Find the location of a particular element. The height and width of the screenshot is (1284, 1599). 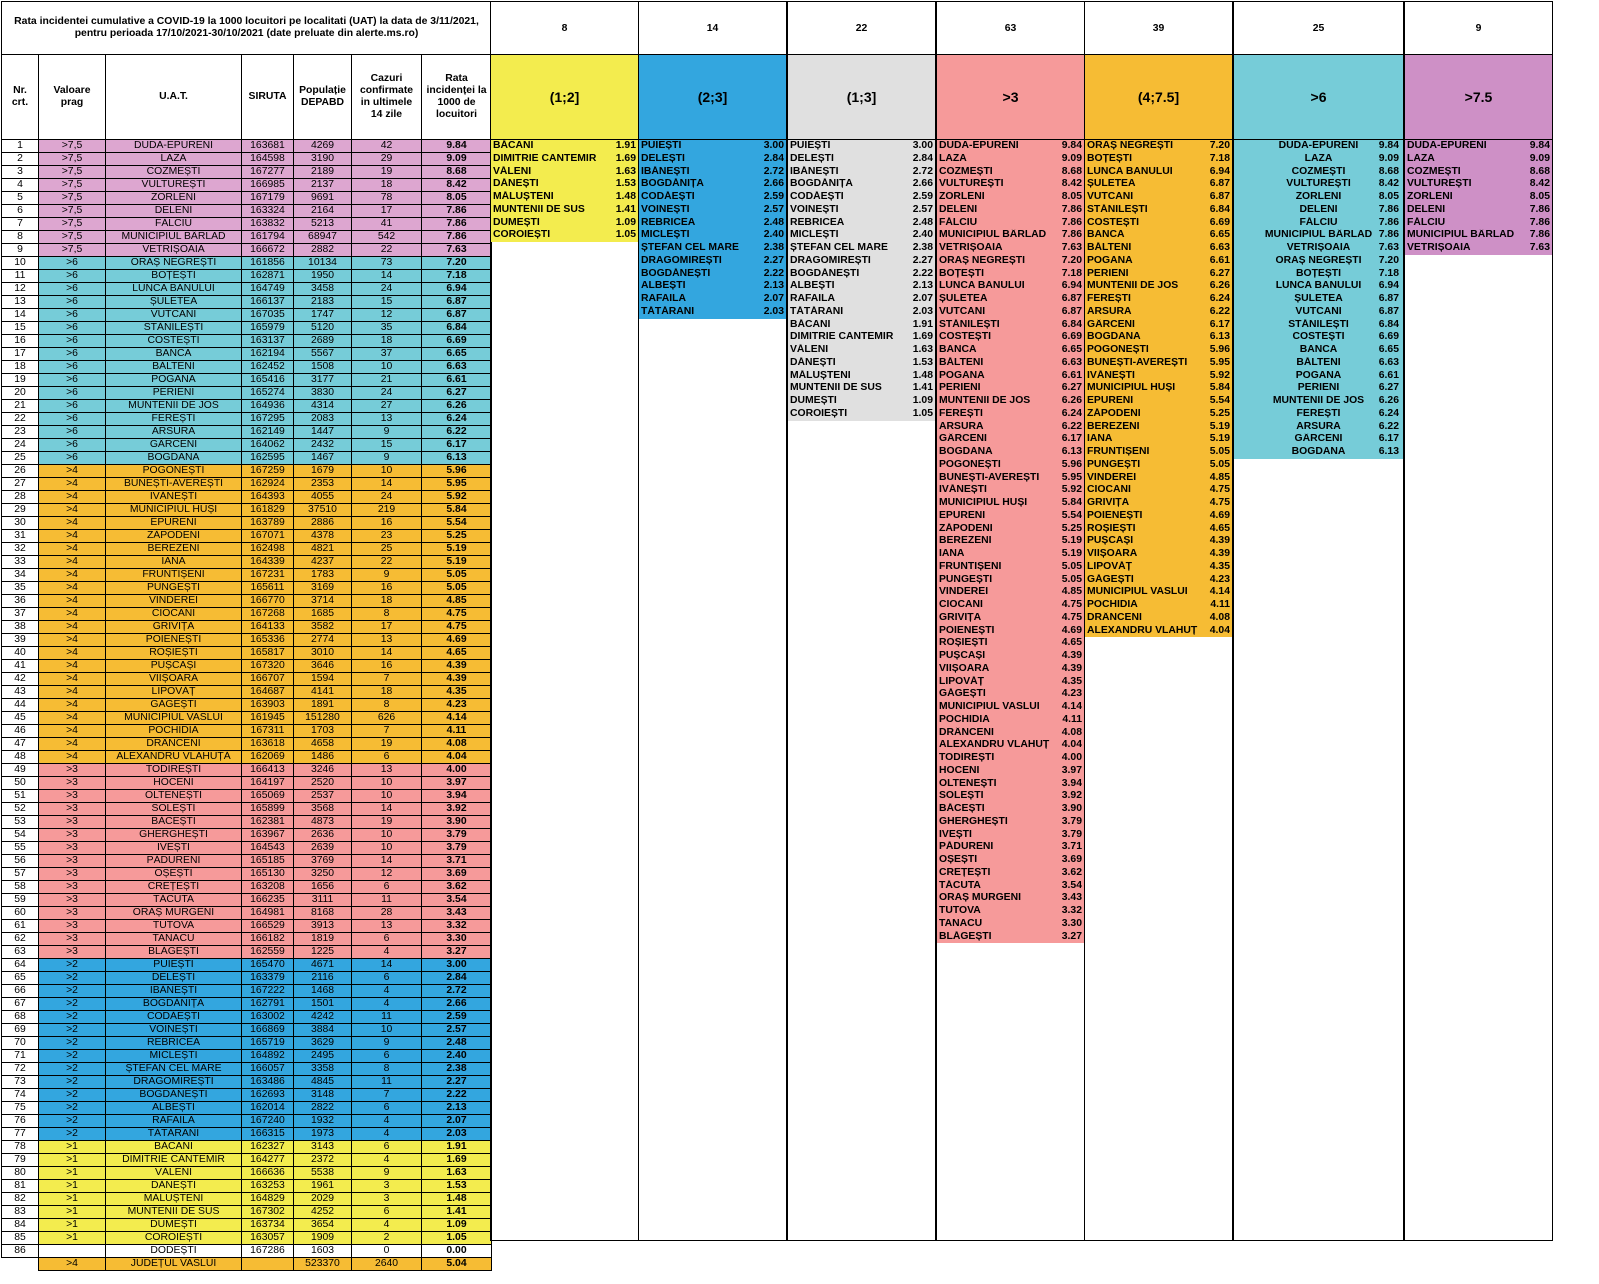

cell-nr: 85 is located at coordinates (20, 1238).